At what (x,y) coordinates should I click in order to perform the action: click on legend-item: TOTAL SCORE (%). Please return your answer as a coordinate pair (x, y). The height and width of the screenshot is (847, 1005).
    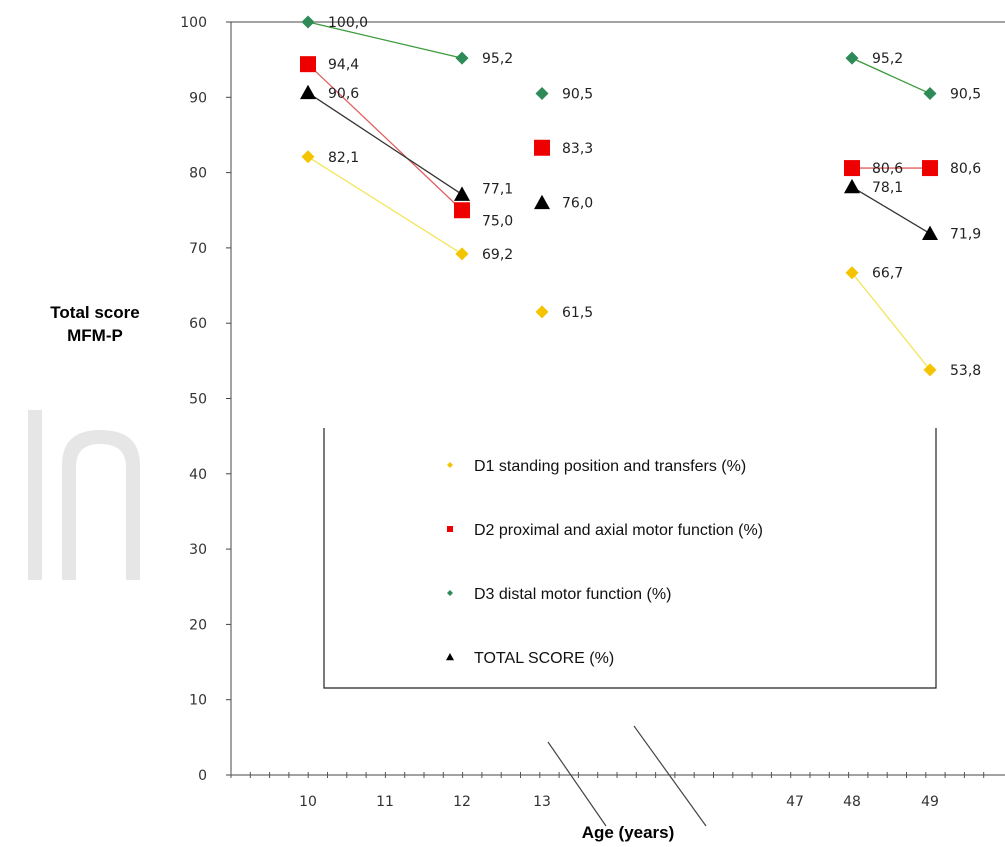
    Looking at the image, I should click on (530, 658).